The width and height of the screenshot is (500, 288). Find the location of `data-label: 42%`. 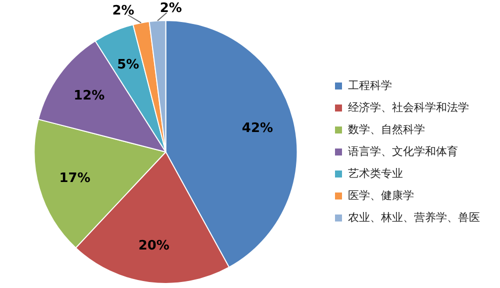

data-label: 42% is located at coordinates (258, 128).